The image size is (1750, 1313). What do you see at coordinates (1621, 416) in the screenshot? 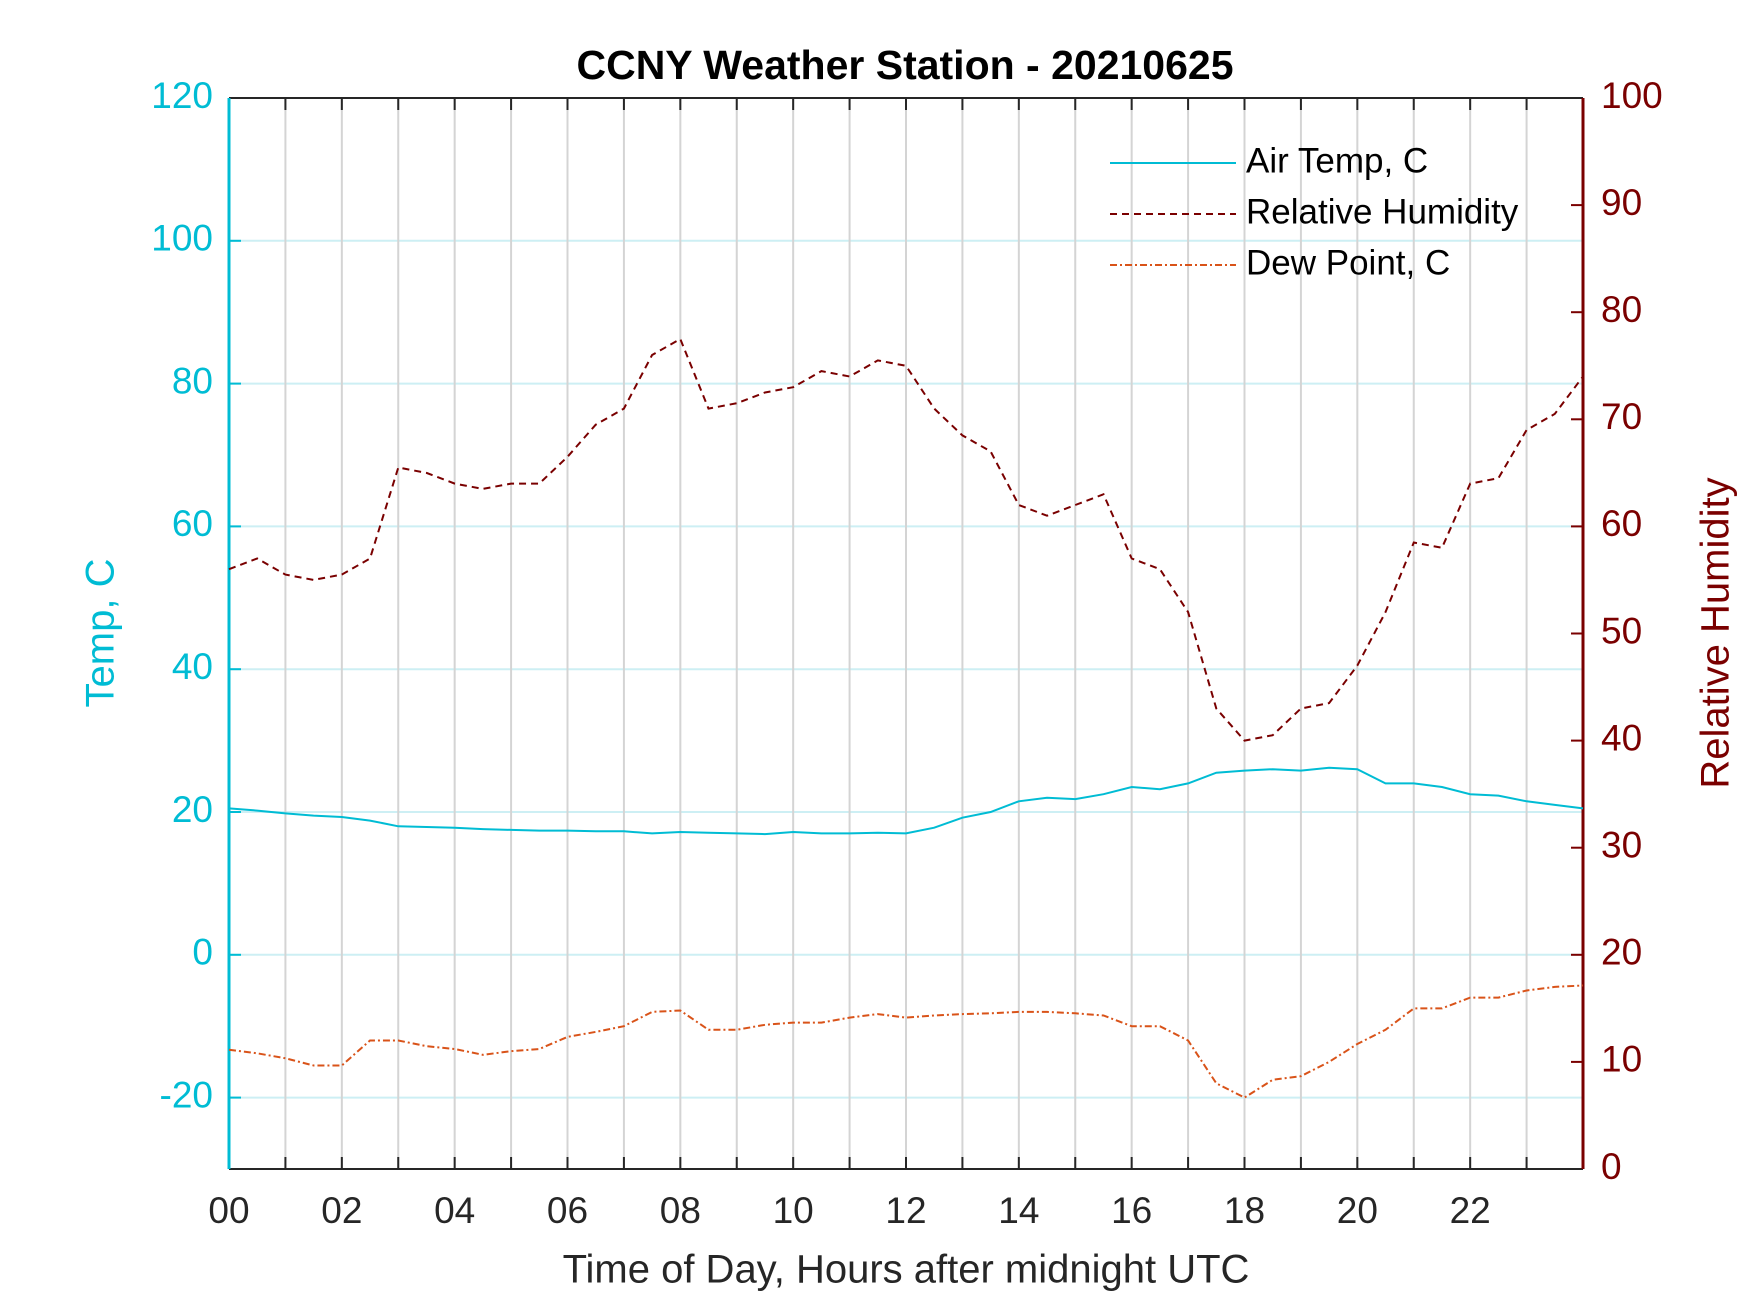
I see `y2-tick-label: 70` at bounding box center [1621, 416].